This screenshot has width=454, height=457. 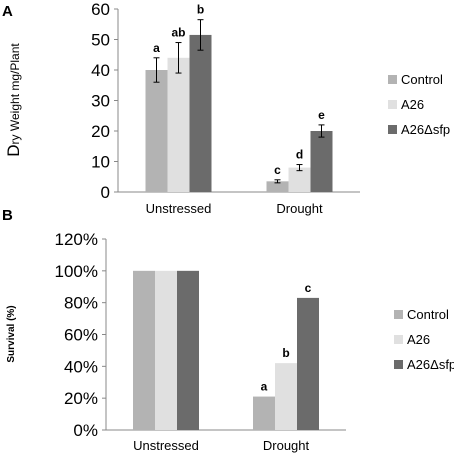 I want to click on panel-b-y-tick-label: 40%, so click(x=81, y=366).